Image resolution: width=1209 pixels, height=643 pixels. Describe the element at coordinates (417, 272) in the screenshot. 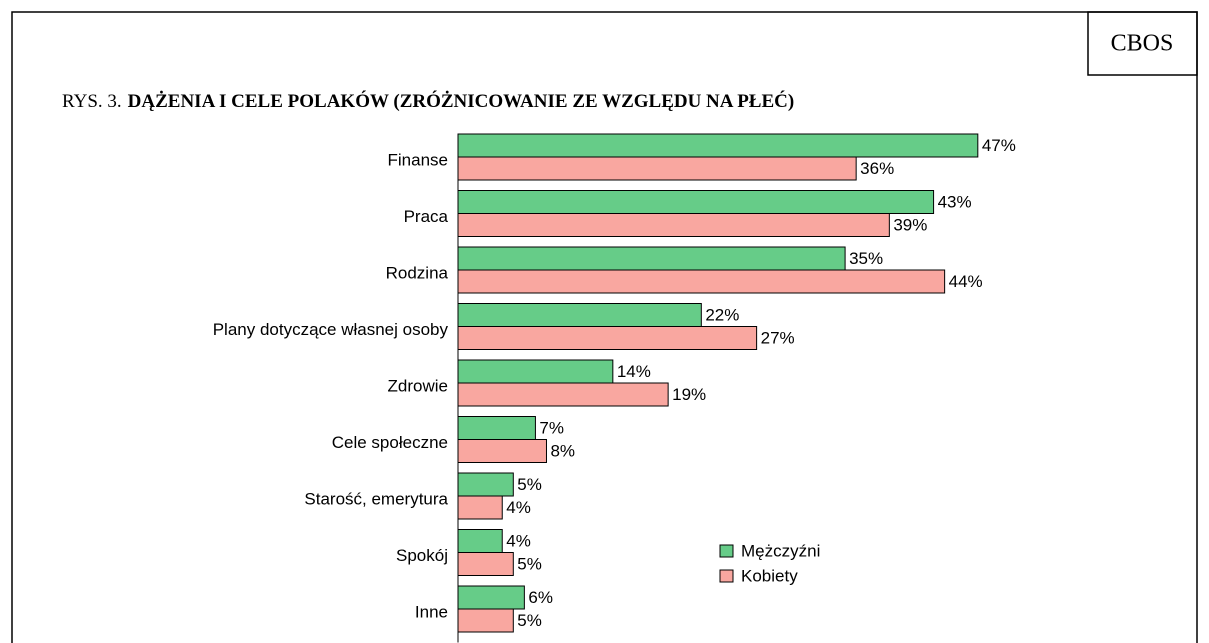

I see `category-label: Rodzina` at that location.